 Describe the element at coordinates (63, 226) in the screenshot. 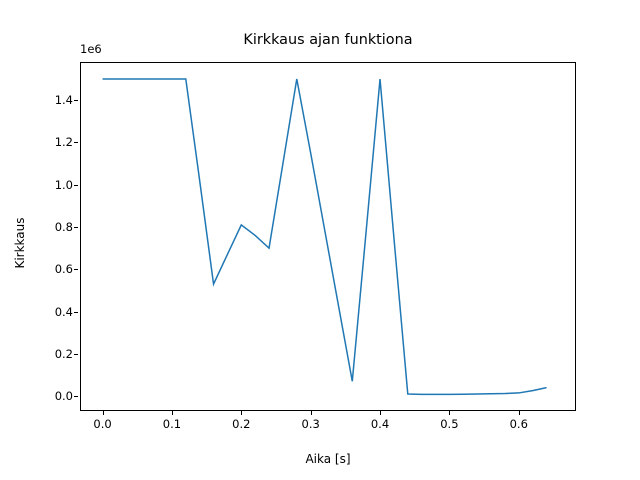

I see `y-tick-label: 0.8` at that location.